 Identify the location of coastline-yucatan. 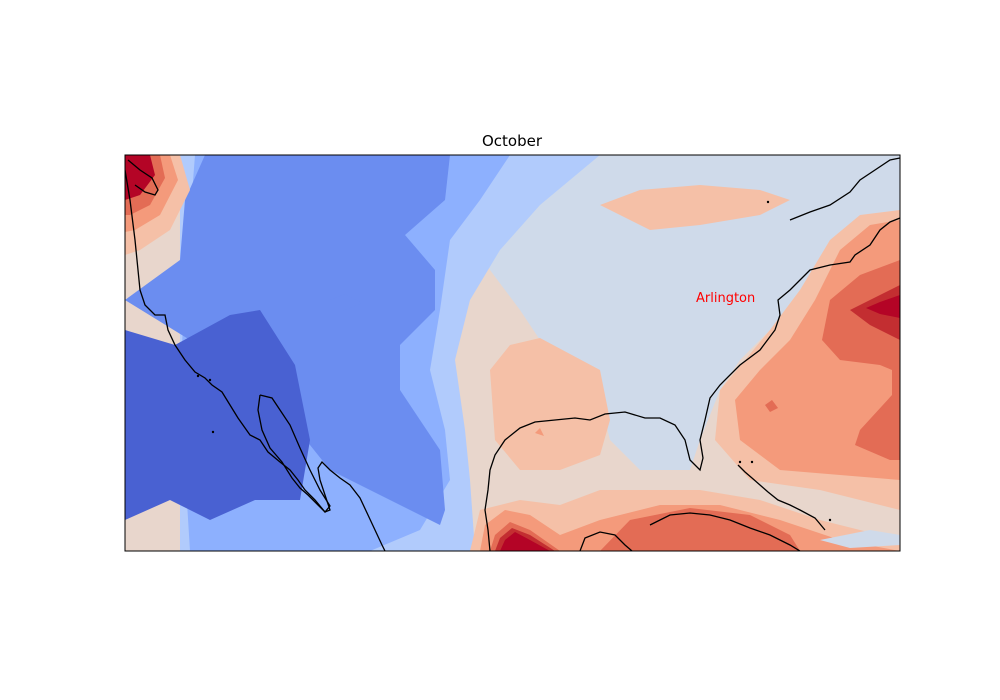
(606, 541).